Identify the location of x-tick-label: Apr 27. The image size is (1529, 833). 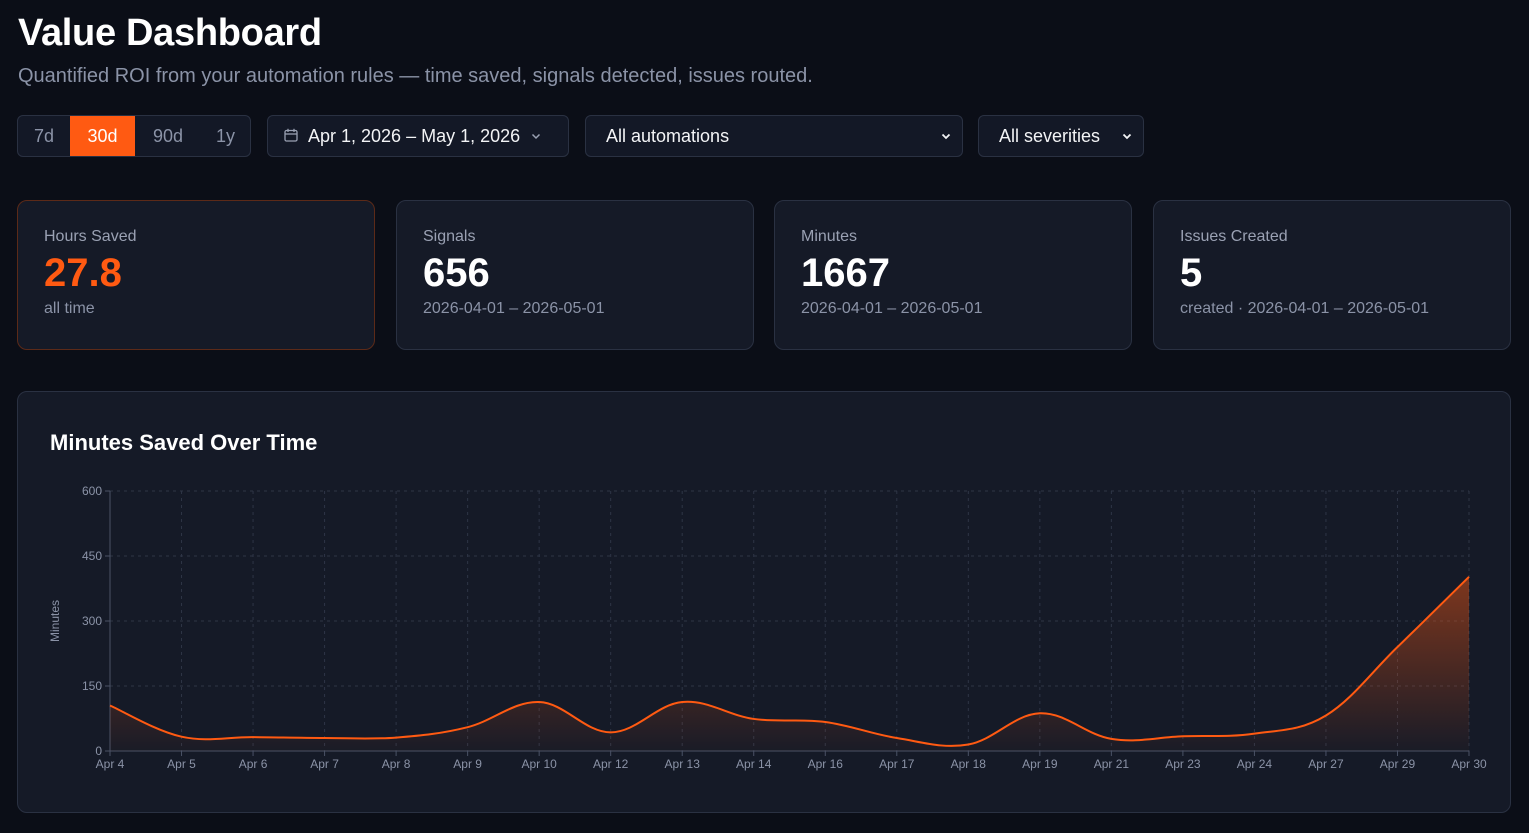
(1326, 764).